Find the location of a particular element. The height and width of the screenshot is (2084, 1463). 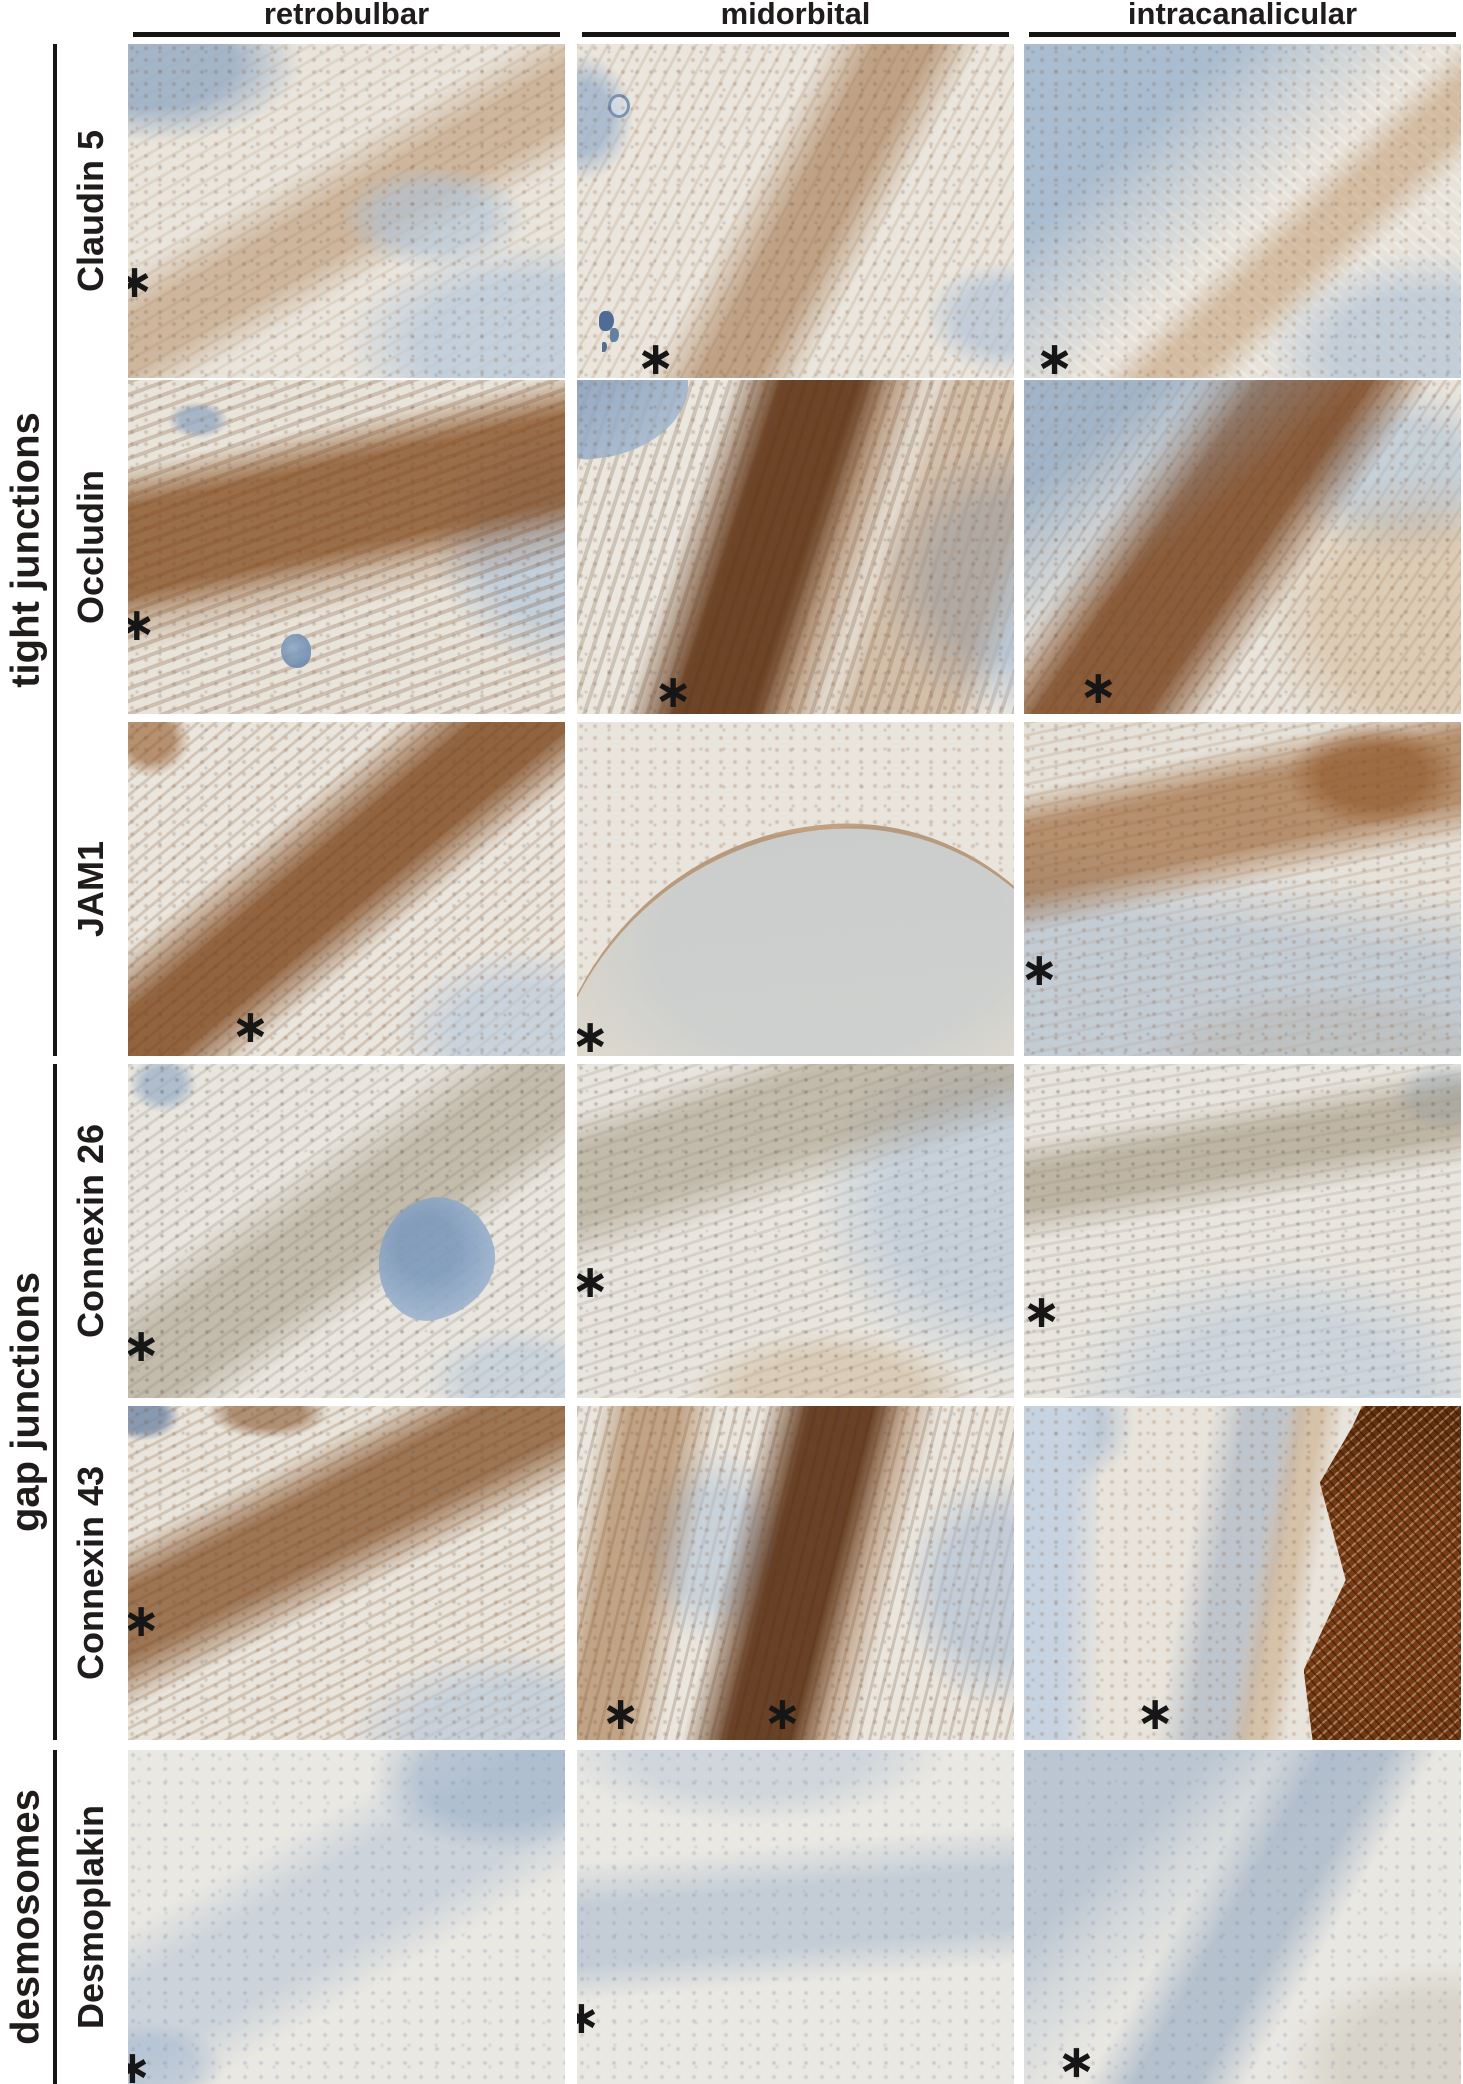

group-bracket-tight-junctions is located at coordinates (55, 550).